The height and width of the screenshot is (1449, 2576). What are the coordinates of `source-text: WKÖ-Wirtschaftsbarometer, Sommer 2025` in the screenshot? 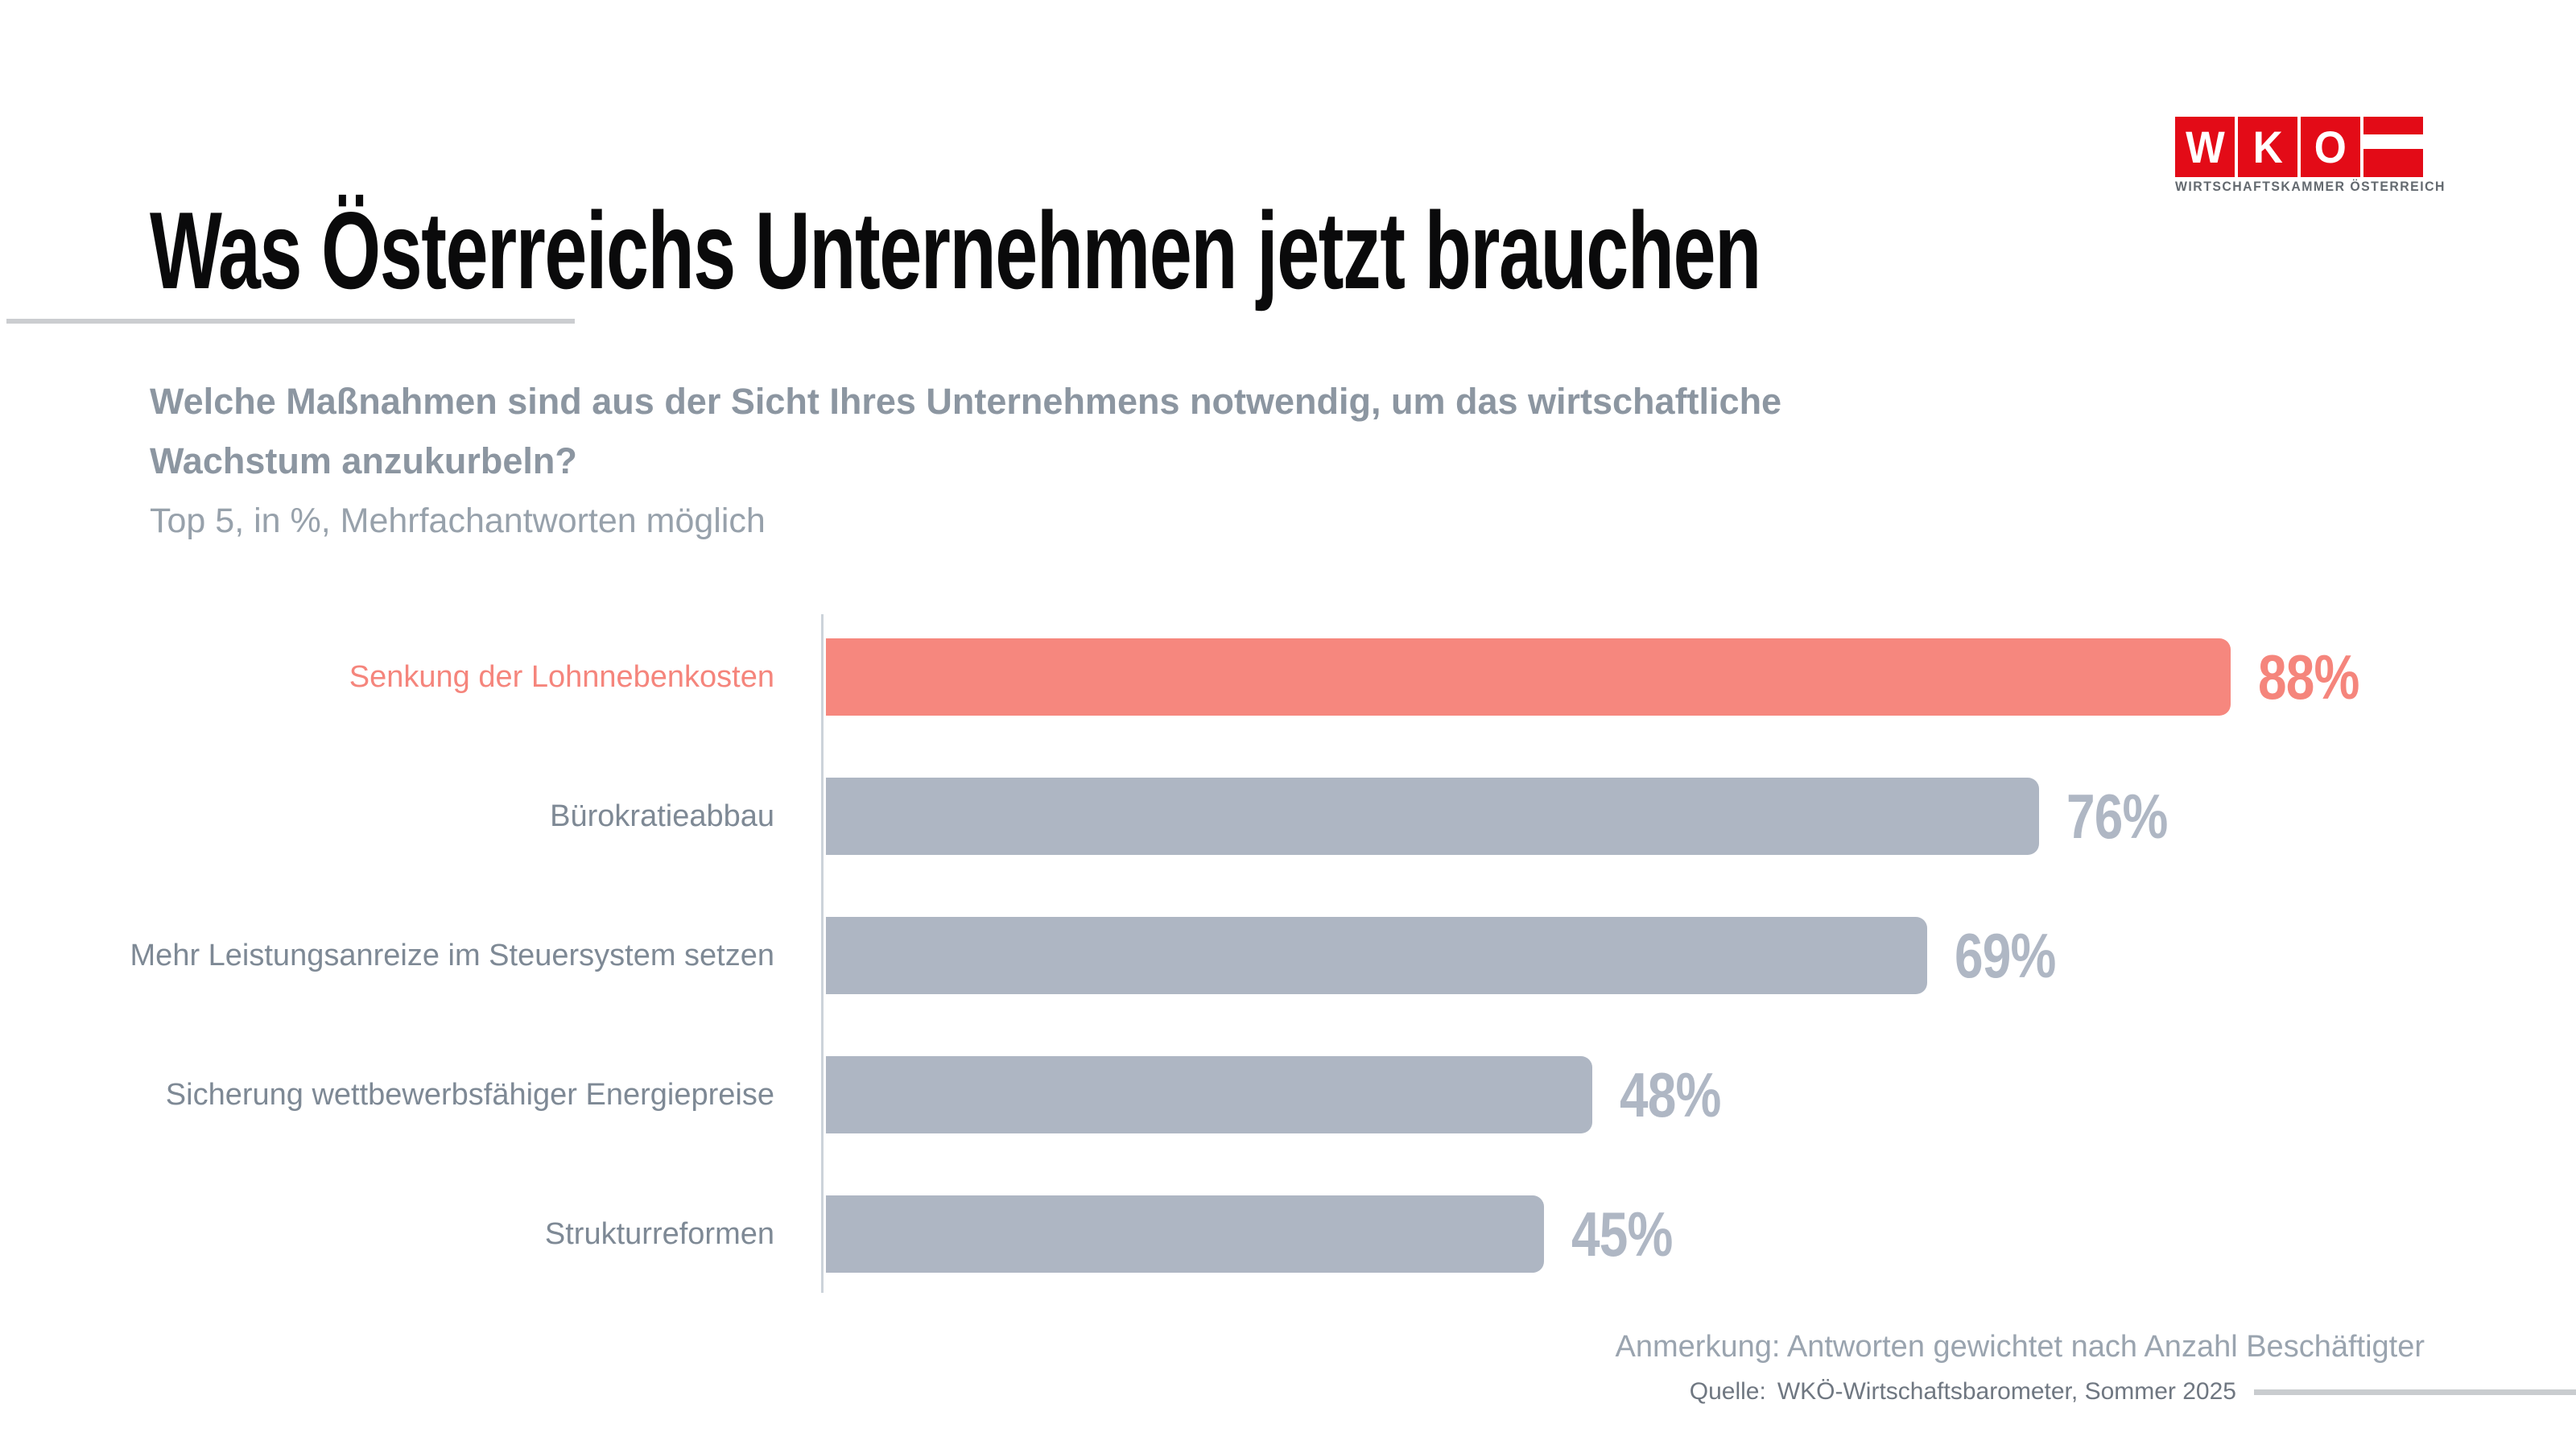 It's located at (2006, 1391).